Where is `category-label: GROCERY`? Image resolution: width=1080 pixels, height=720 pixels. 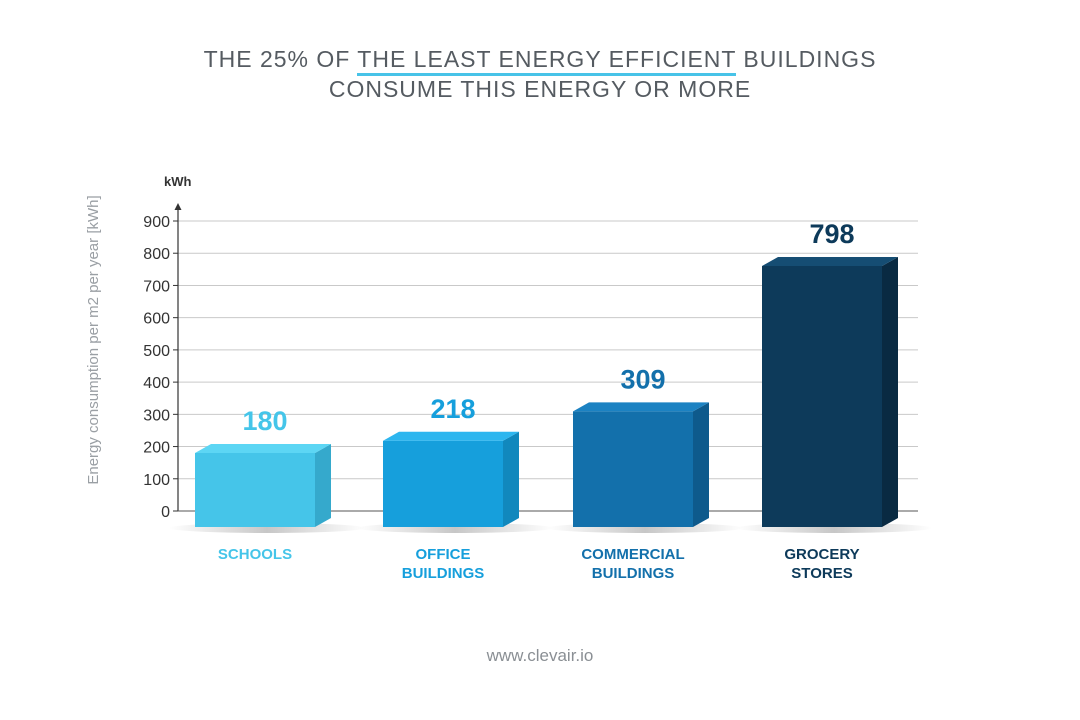 category-label: GROCERY is located at coordinates (821, 554).